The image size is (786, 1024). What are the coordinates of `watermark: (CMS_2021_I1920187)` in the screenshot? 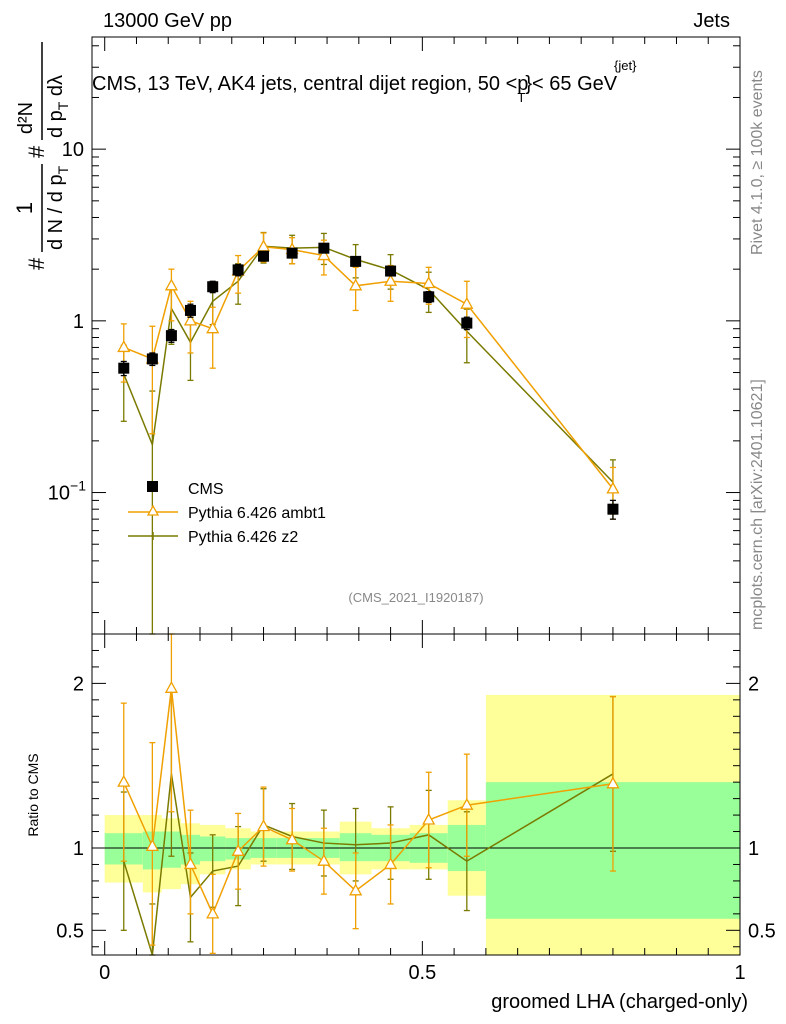 It's located at (415, 597).